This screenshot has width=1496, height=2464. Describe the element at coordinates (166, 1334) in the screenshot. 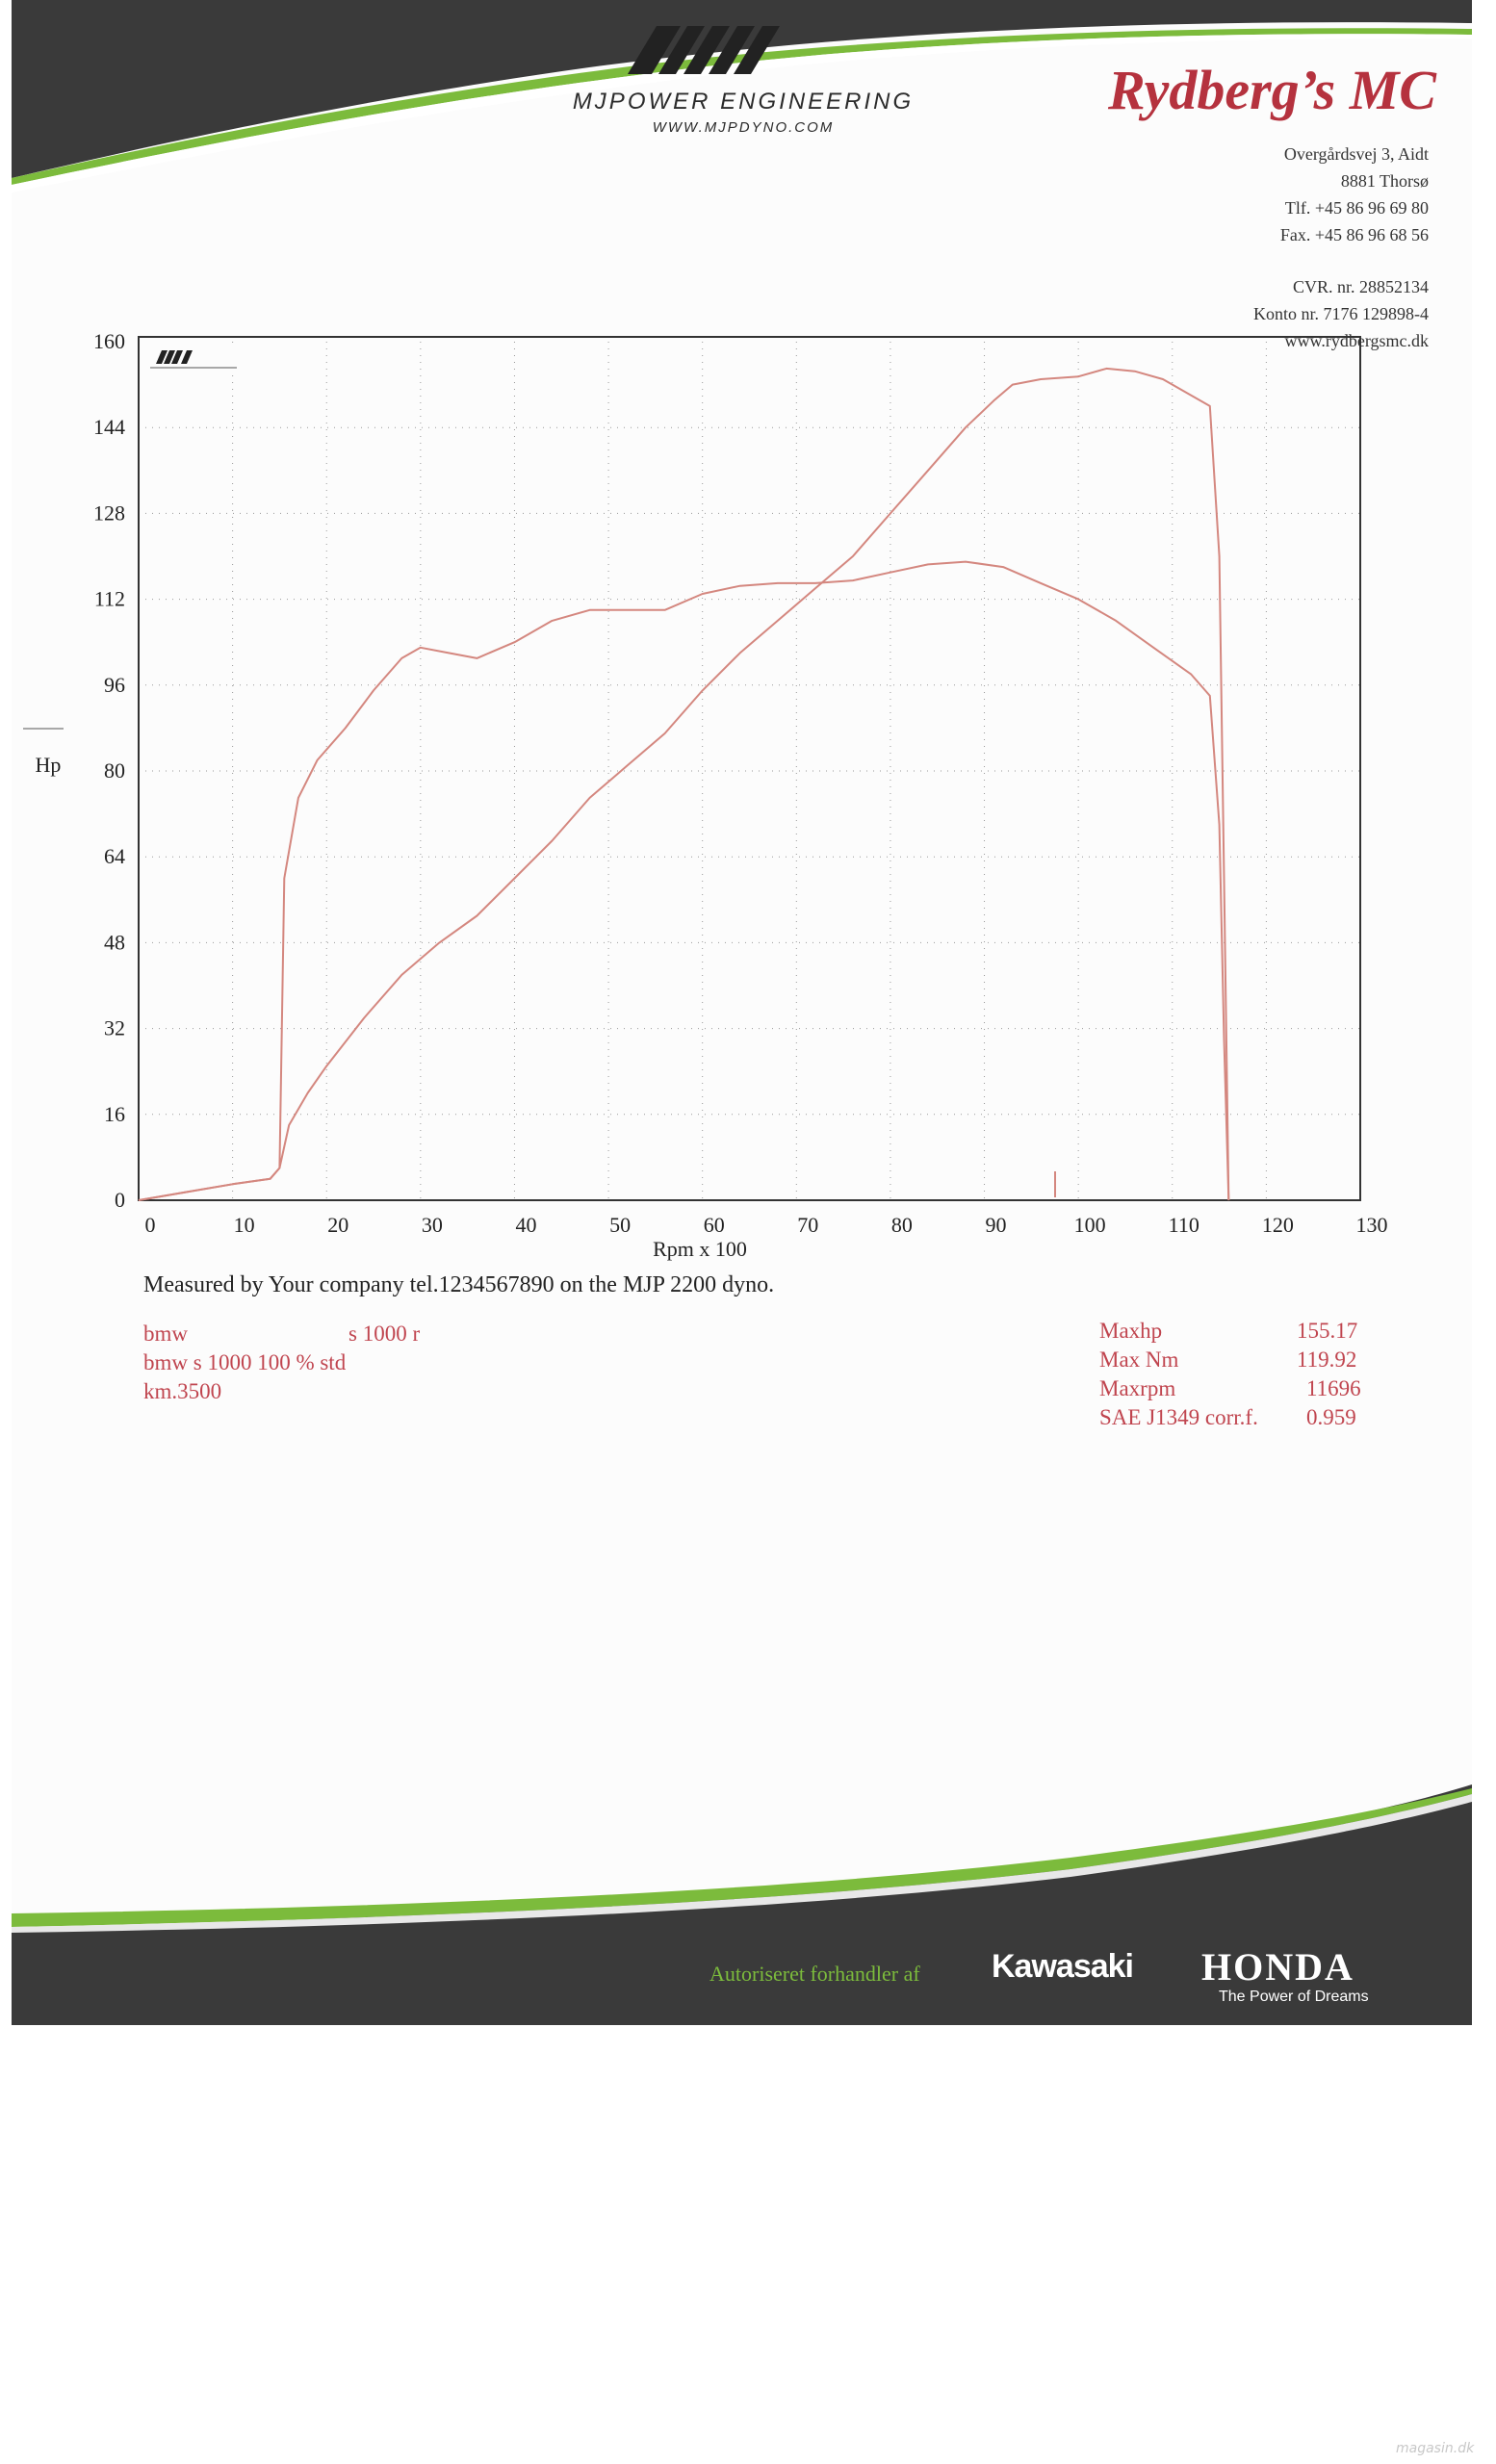

I see `run-name: bmw` at that location.